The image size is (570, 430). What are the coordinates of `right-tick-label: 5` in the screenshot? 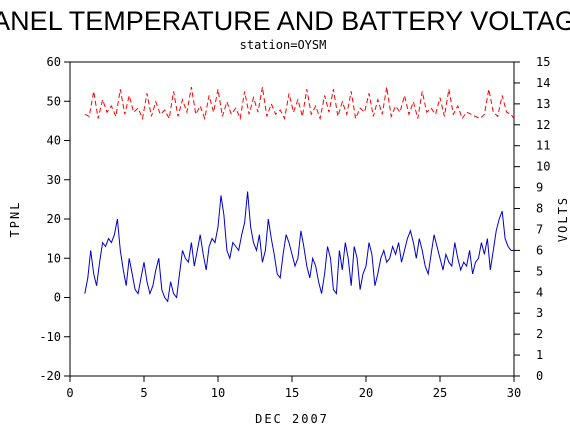 It's located at (539, 271).